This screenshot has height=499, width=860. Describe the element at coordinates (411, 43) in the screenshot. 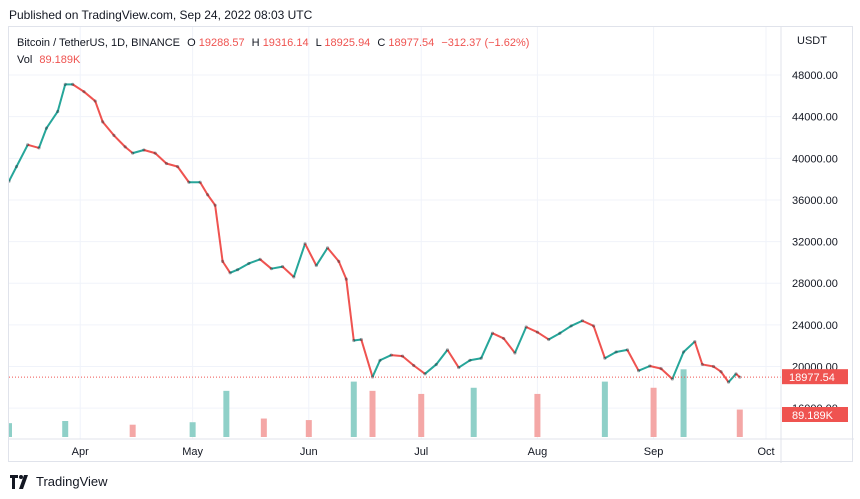

I see `legend-close: 18977.54` at that location.